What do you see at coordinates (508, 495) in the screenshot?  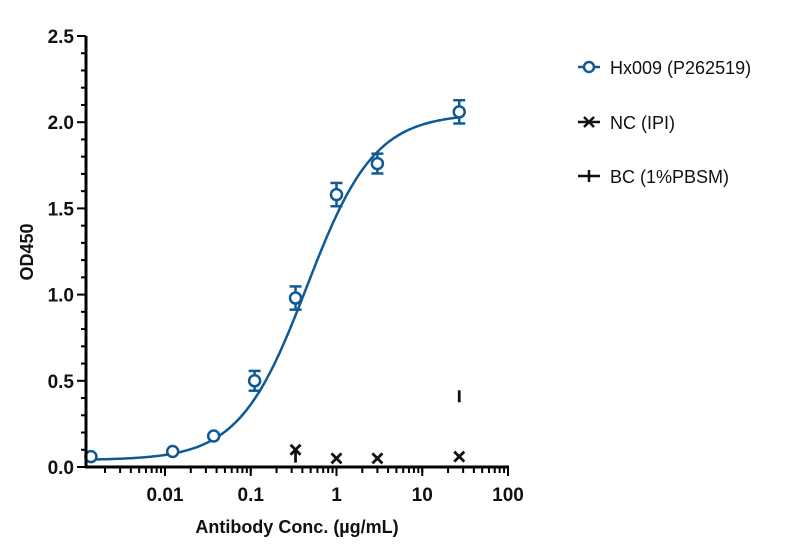 I see `x-tick-label: 100` at bounding box center [508, 495].